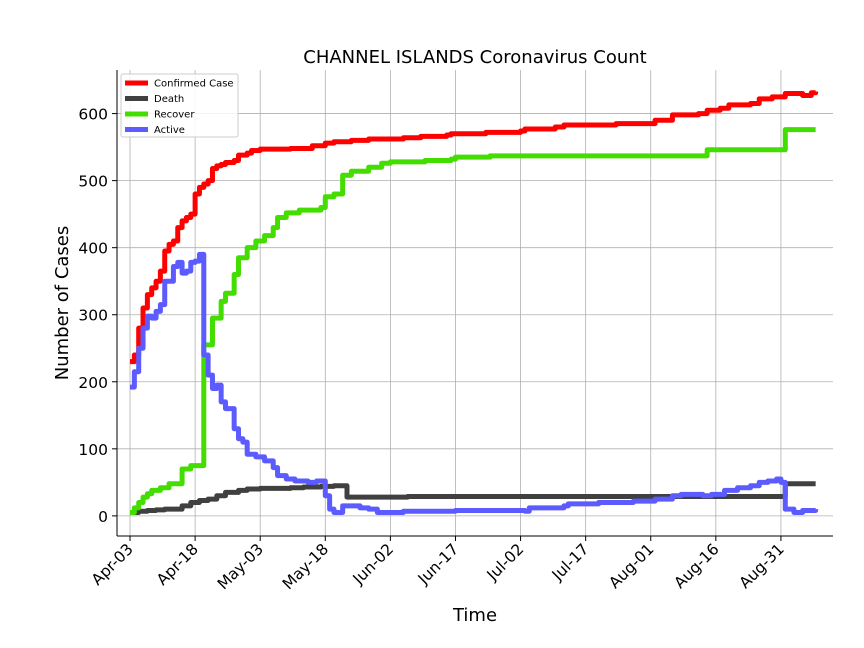  Describe the element at coordinates (570, 562) in the screenshot. I see `x-tick-label: Jul-17` at that location.